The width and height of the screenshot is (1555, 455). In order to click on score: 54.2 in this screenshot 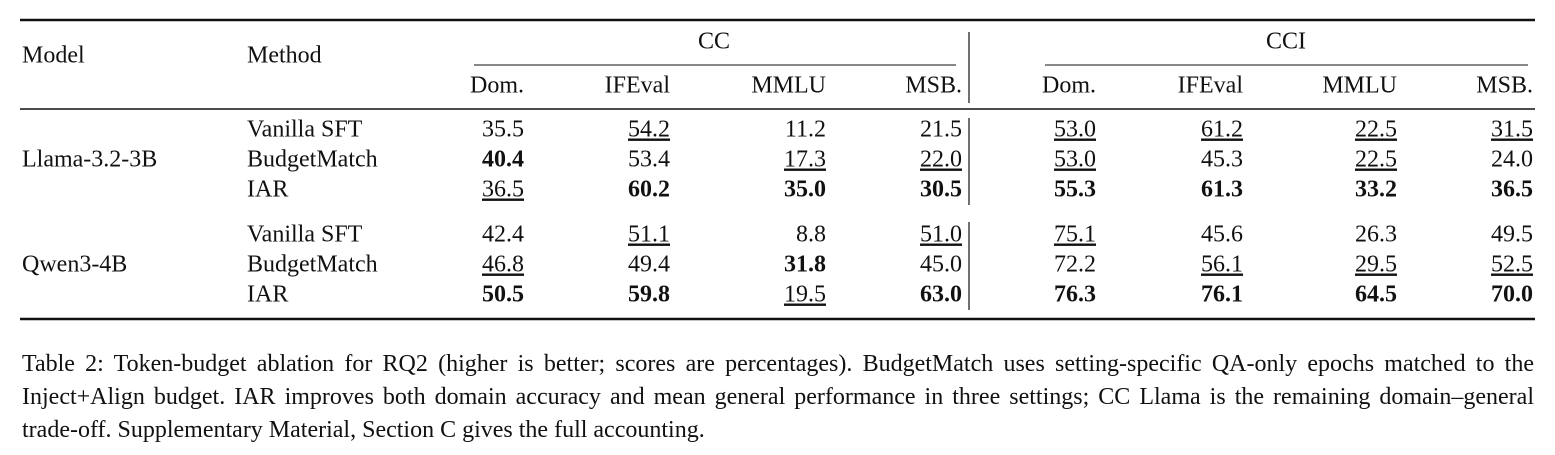, I will do `click(649, 130)`.